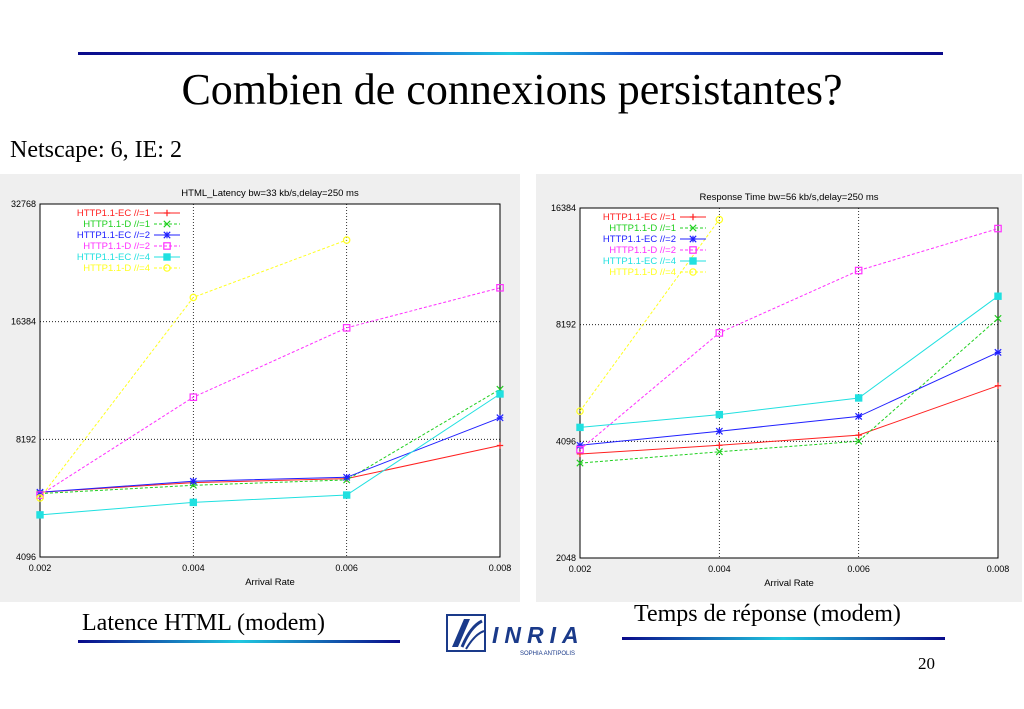 The image size is (1024, 709). I want to click on y-tick-label: 32768, so click(23, 204).